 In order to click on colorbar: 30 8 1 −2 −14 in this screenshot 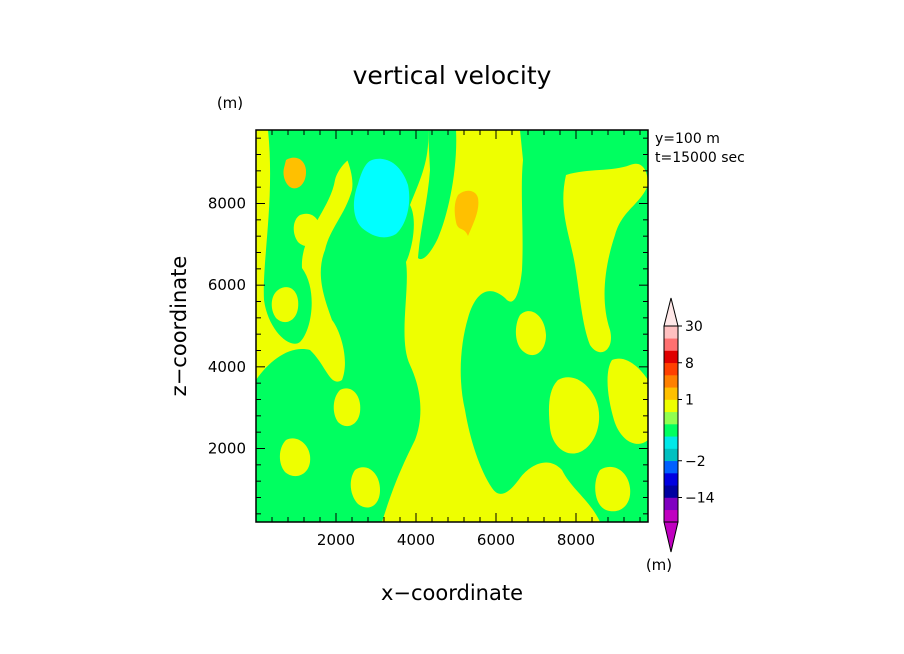, I will do `click(689, 425)`.